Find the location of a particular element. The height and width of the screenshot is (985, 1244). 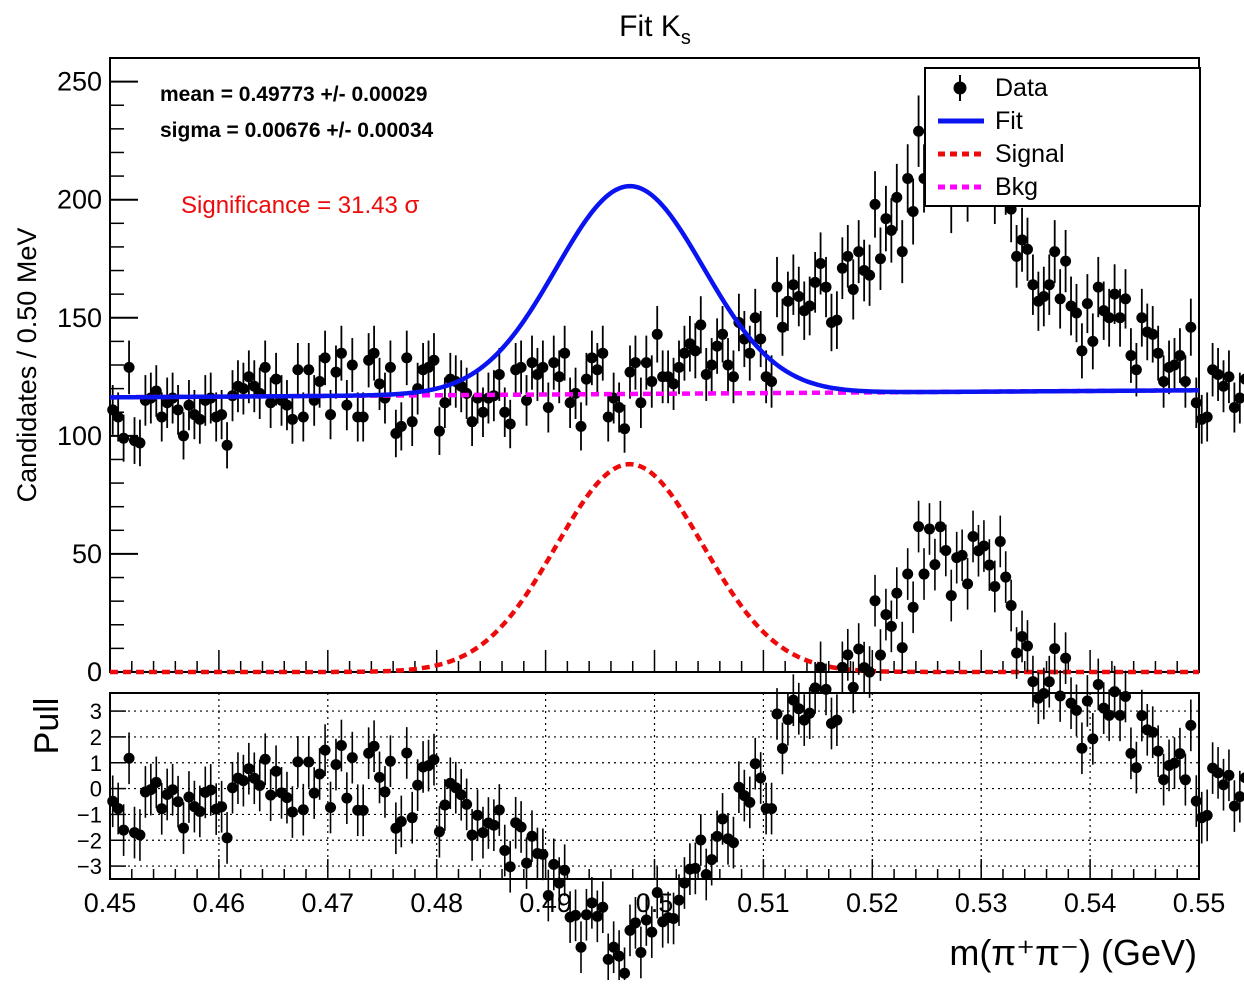

pull-y-tick-label: 1 is located at coordinates (96, 763).